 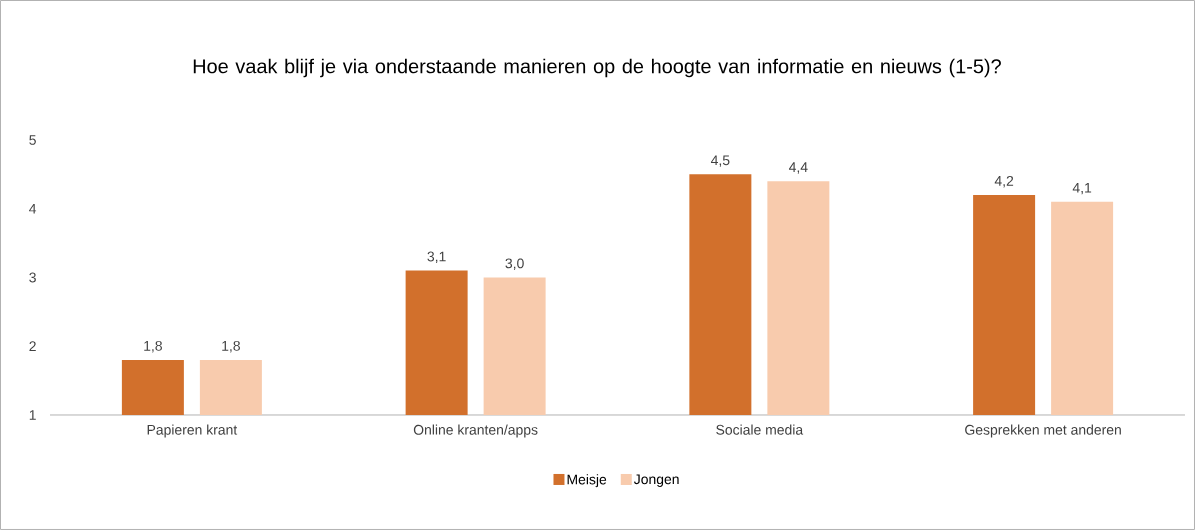 I want to click on y-tick-label: 5, so click(x=32, y=140).